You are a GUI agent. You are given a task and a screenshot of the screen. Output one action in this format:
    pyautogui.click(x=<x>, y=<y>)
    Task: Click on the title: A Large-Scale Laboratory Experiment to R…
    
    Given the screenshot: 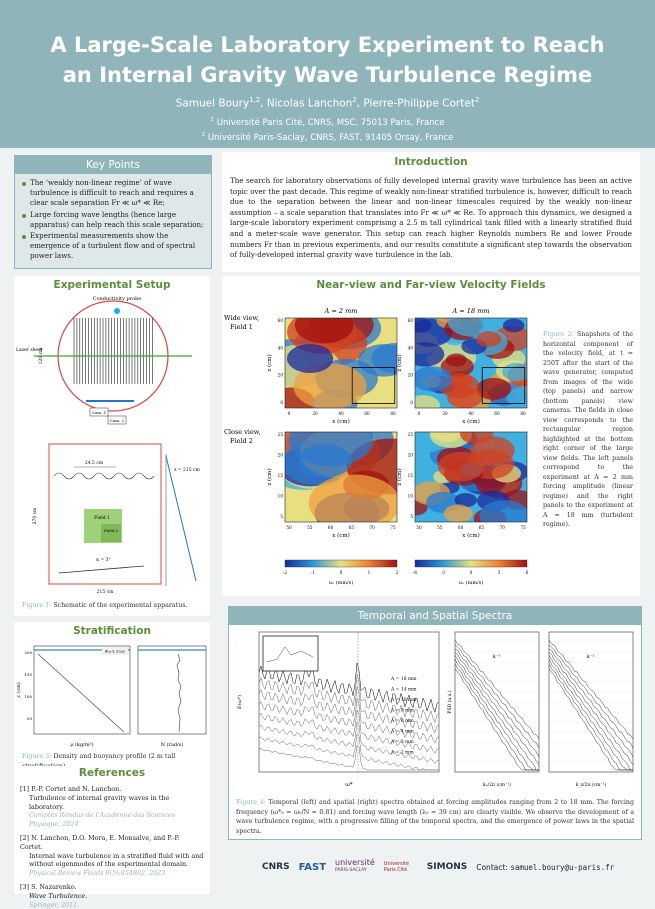 What is the action you would take?
    pyautogui.click(x=327, y=45)
    